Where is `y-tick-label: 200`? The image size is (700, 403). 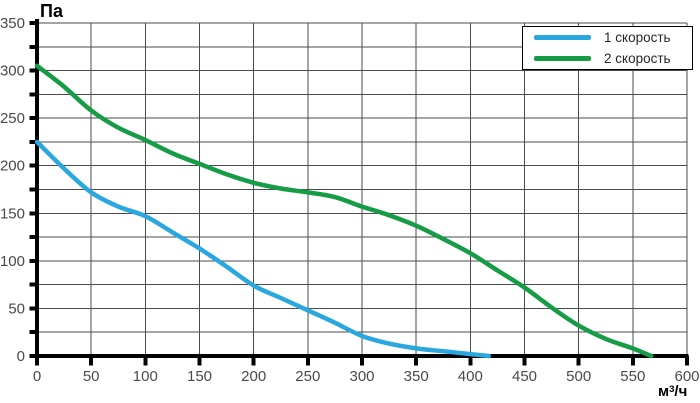 y-tick-label: 200 is located at coordinates (12, 166).